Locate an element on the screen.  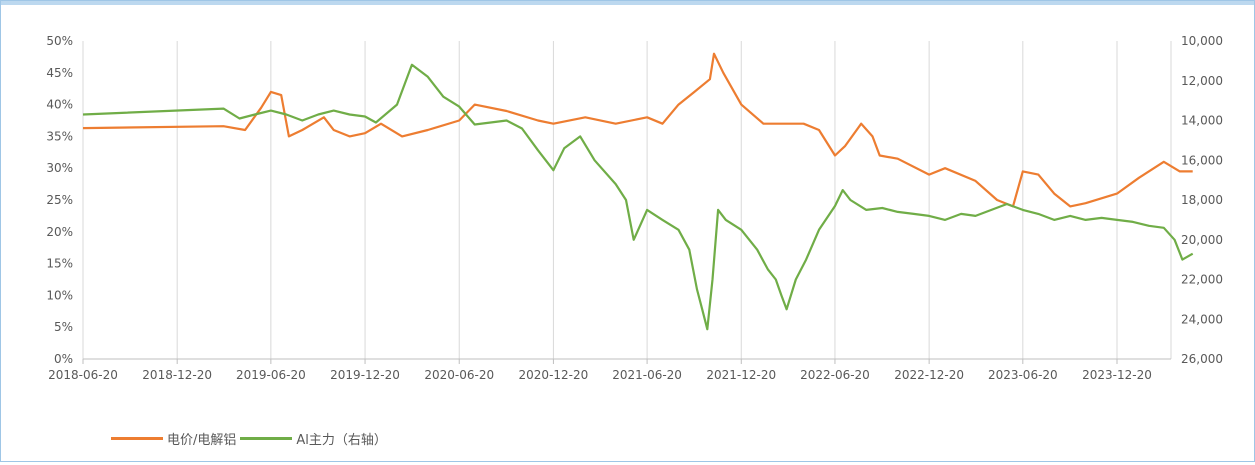
legend-swatch-green is located at coordinates (266, 438).